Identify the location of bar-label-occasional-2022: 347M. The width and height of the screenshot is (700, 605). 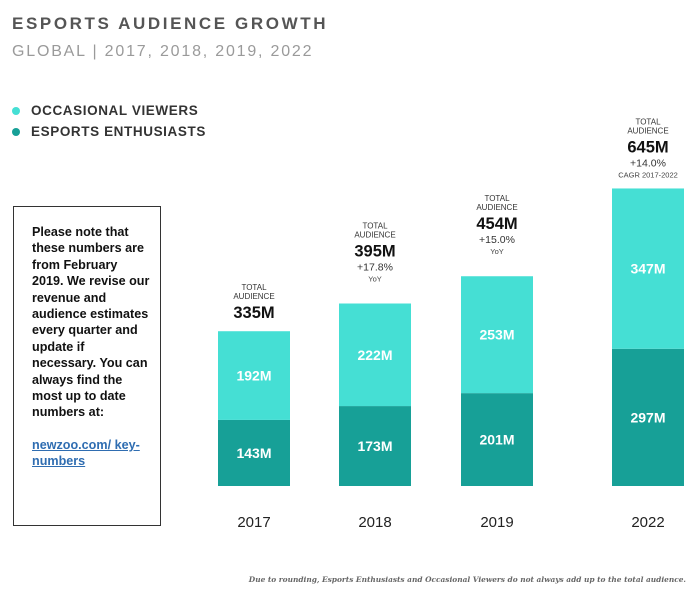
(647, 269).